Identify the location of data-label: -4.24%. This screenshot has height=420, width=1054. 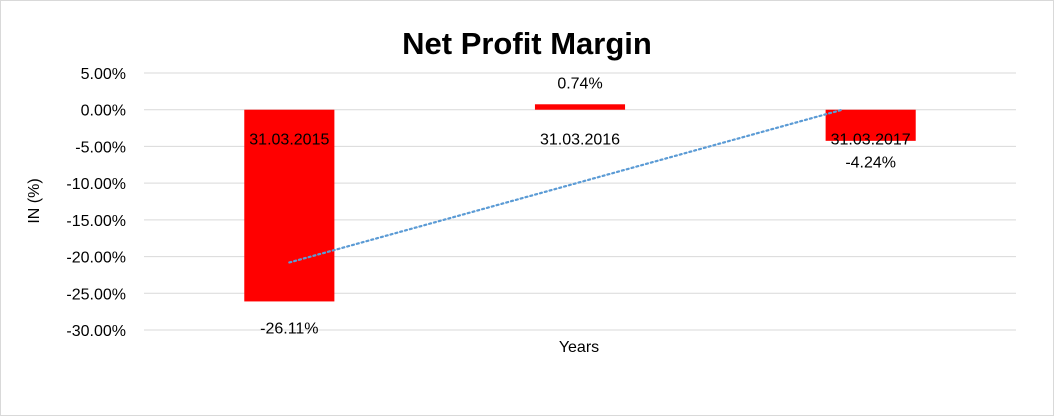
(870, 163).